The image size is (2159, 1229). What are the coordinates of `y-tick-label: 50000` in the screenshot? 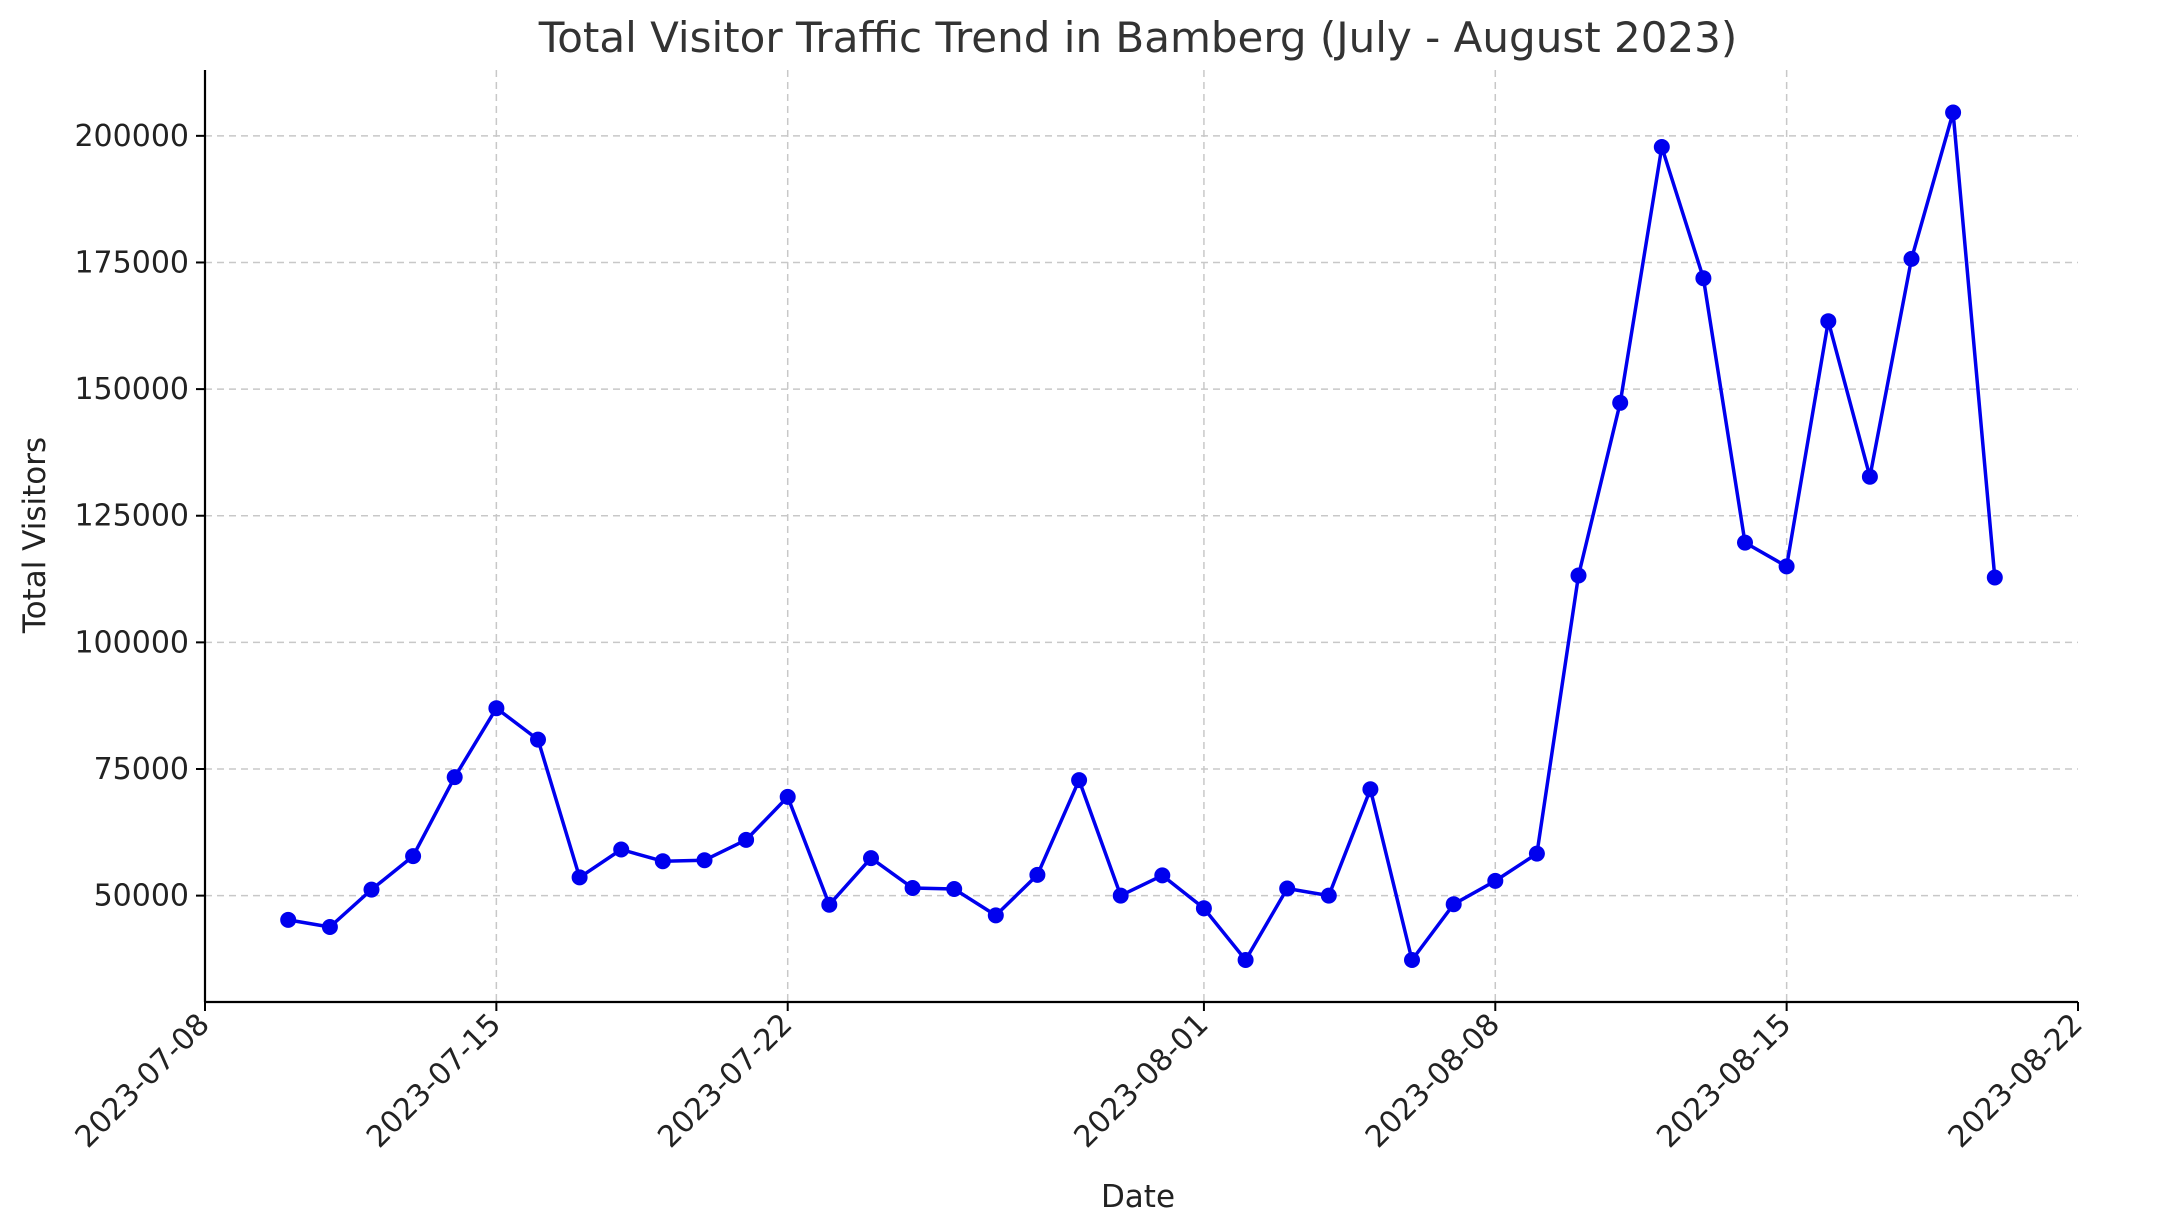 It's located at (141, 896).